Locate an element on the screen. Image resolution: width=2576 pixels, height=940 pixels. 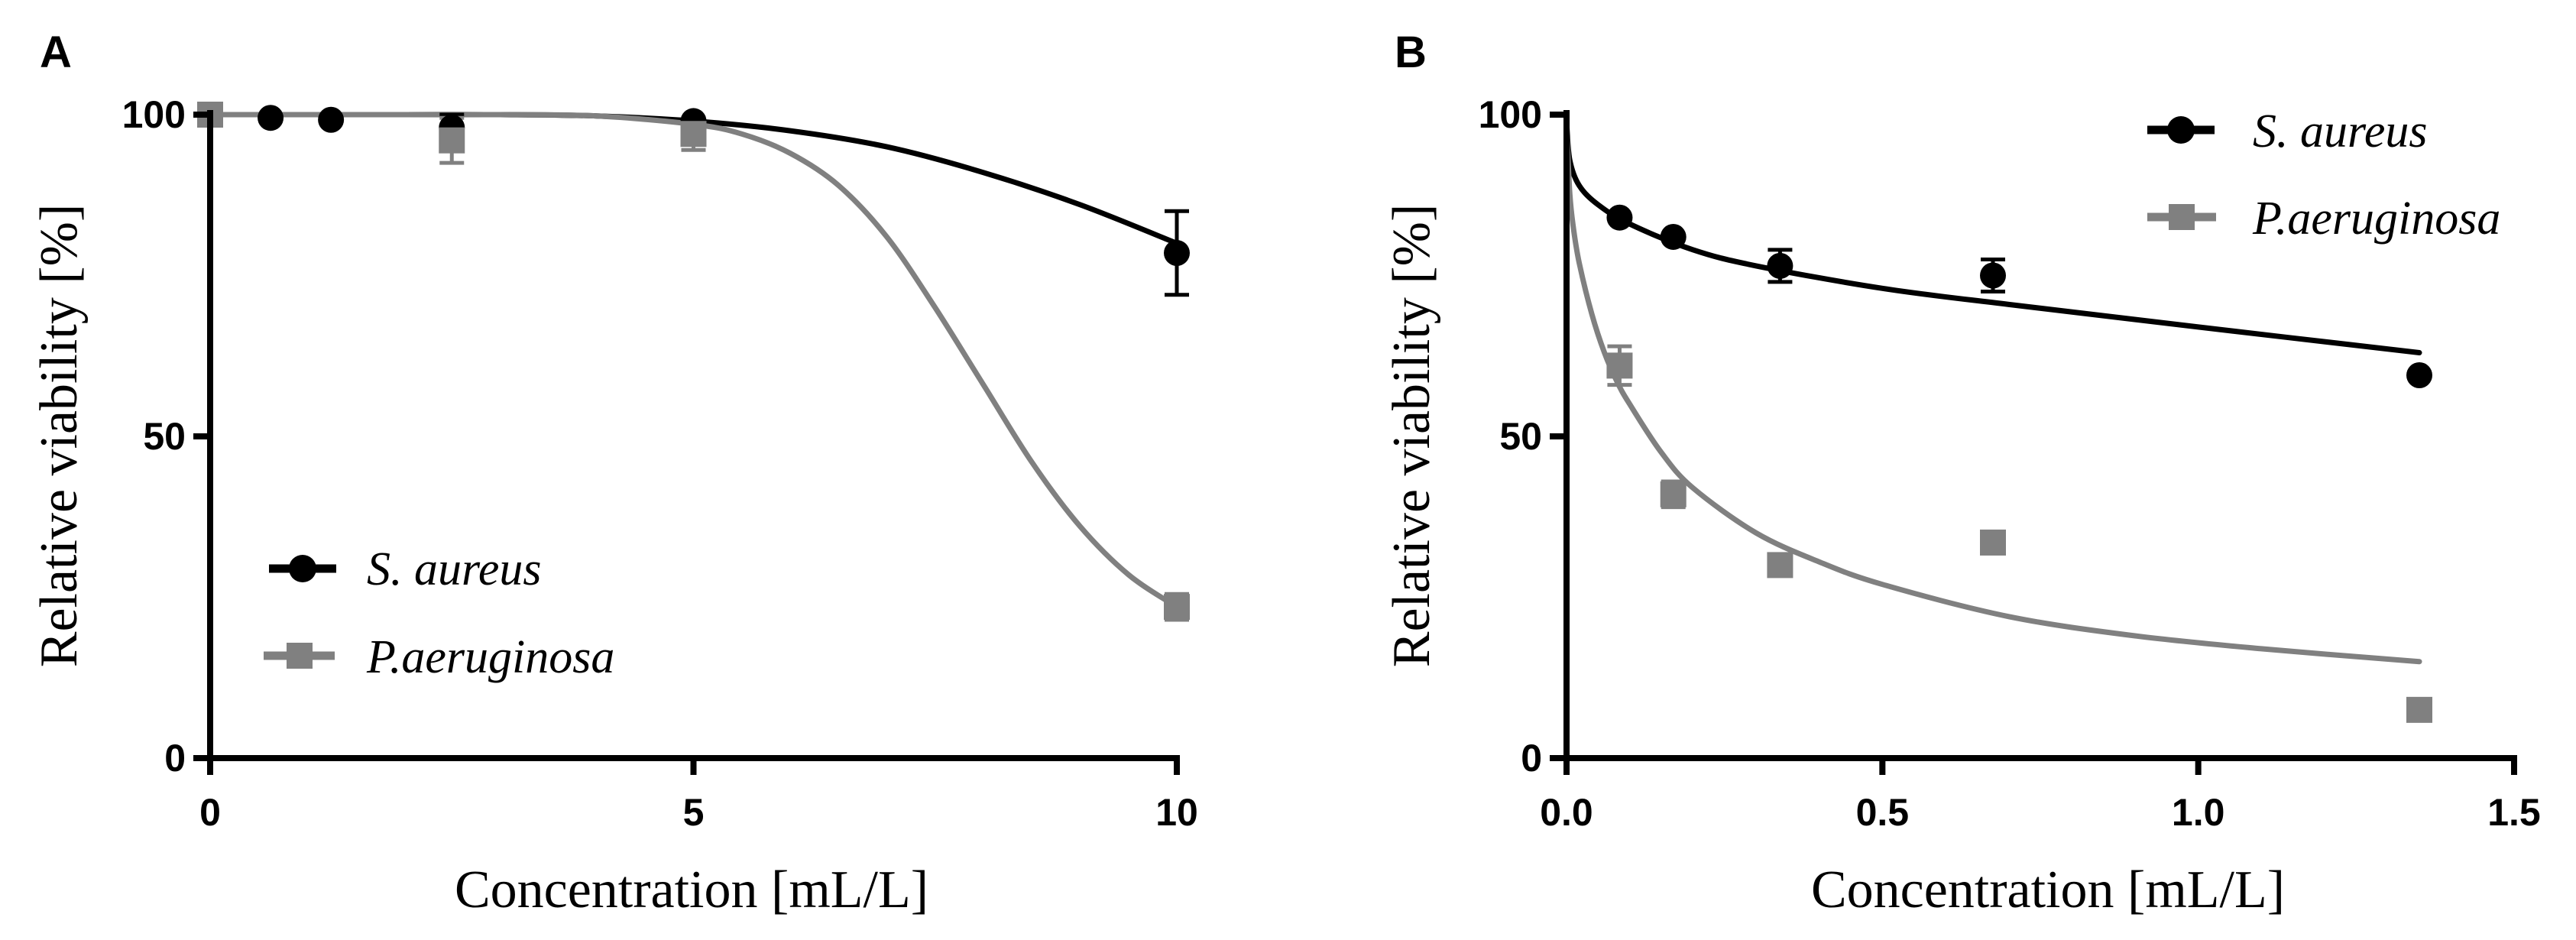
panel-b-y-tick-label: 100 is located at coordinates (1510, 115).